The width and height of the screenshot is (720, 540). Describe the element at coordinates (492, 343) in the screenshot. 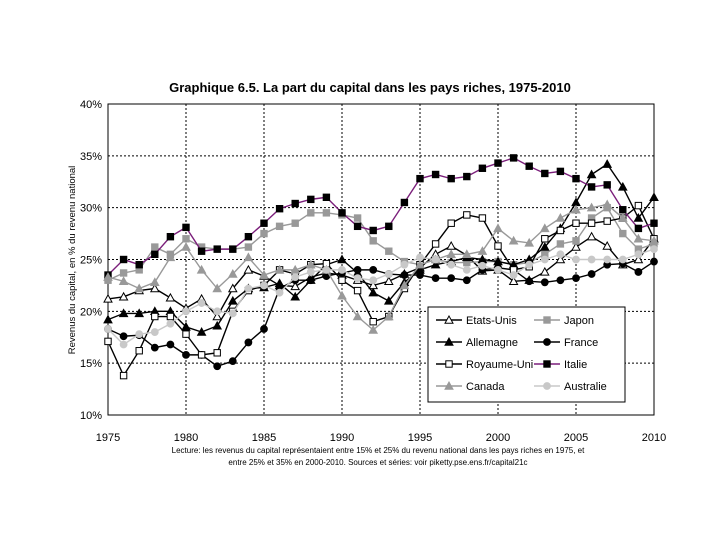

I see `legend-label-allemagne: Allemagne` at that location.